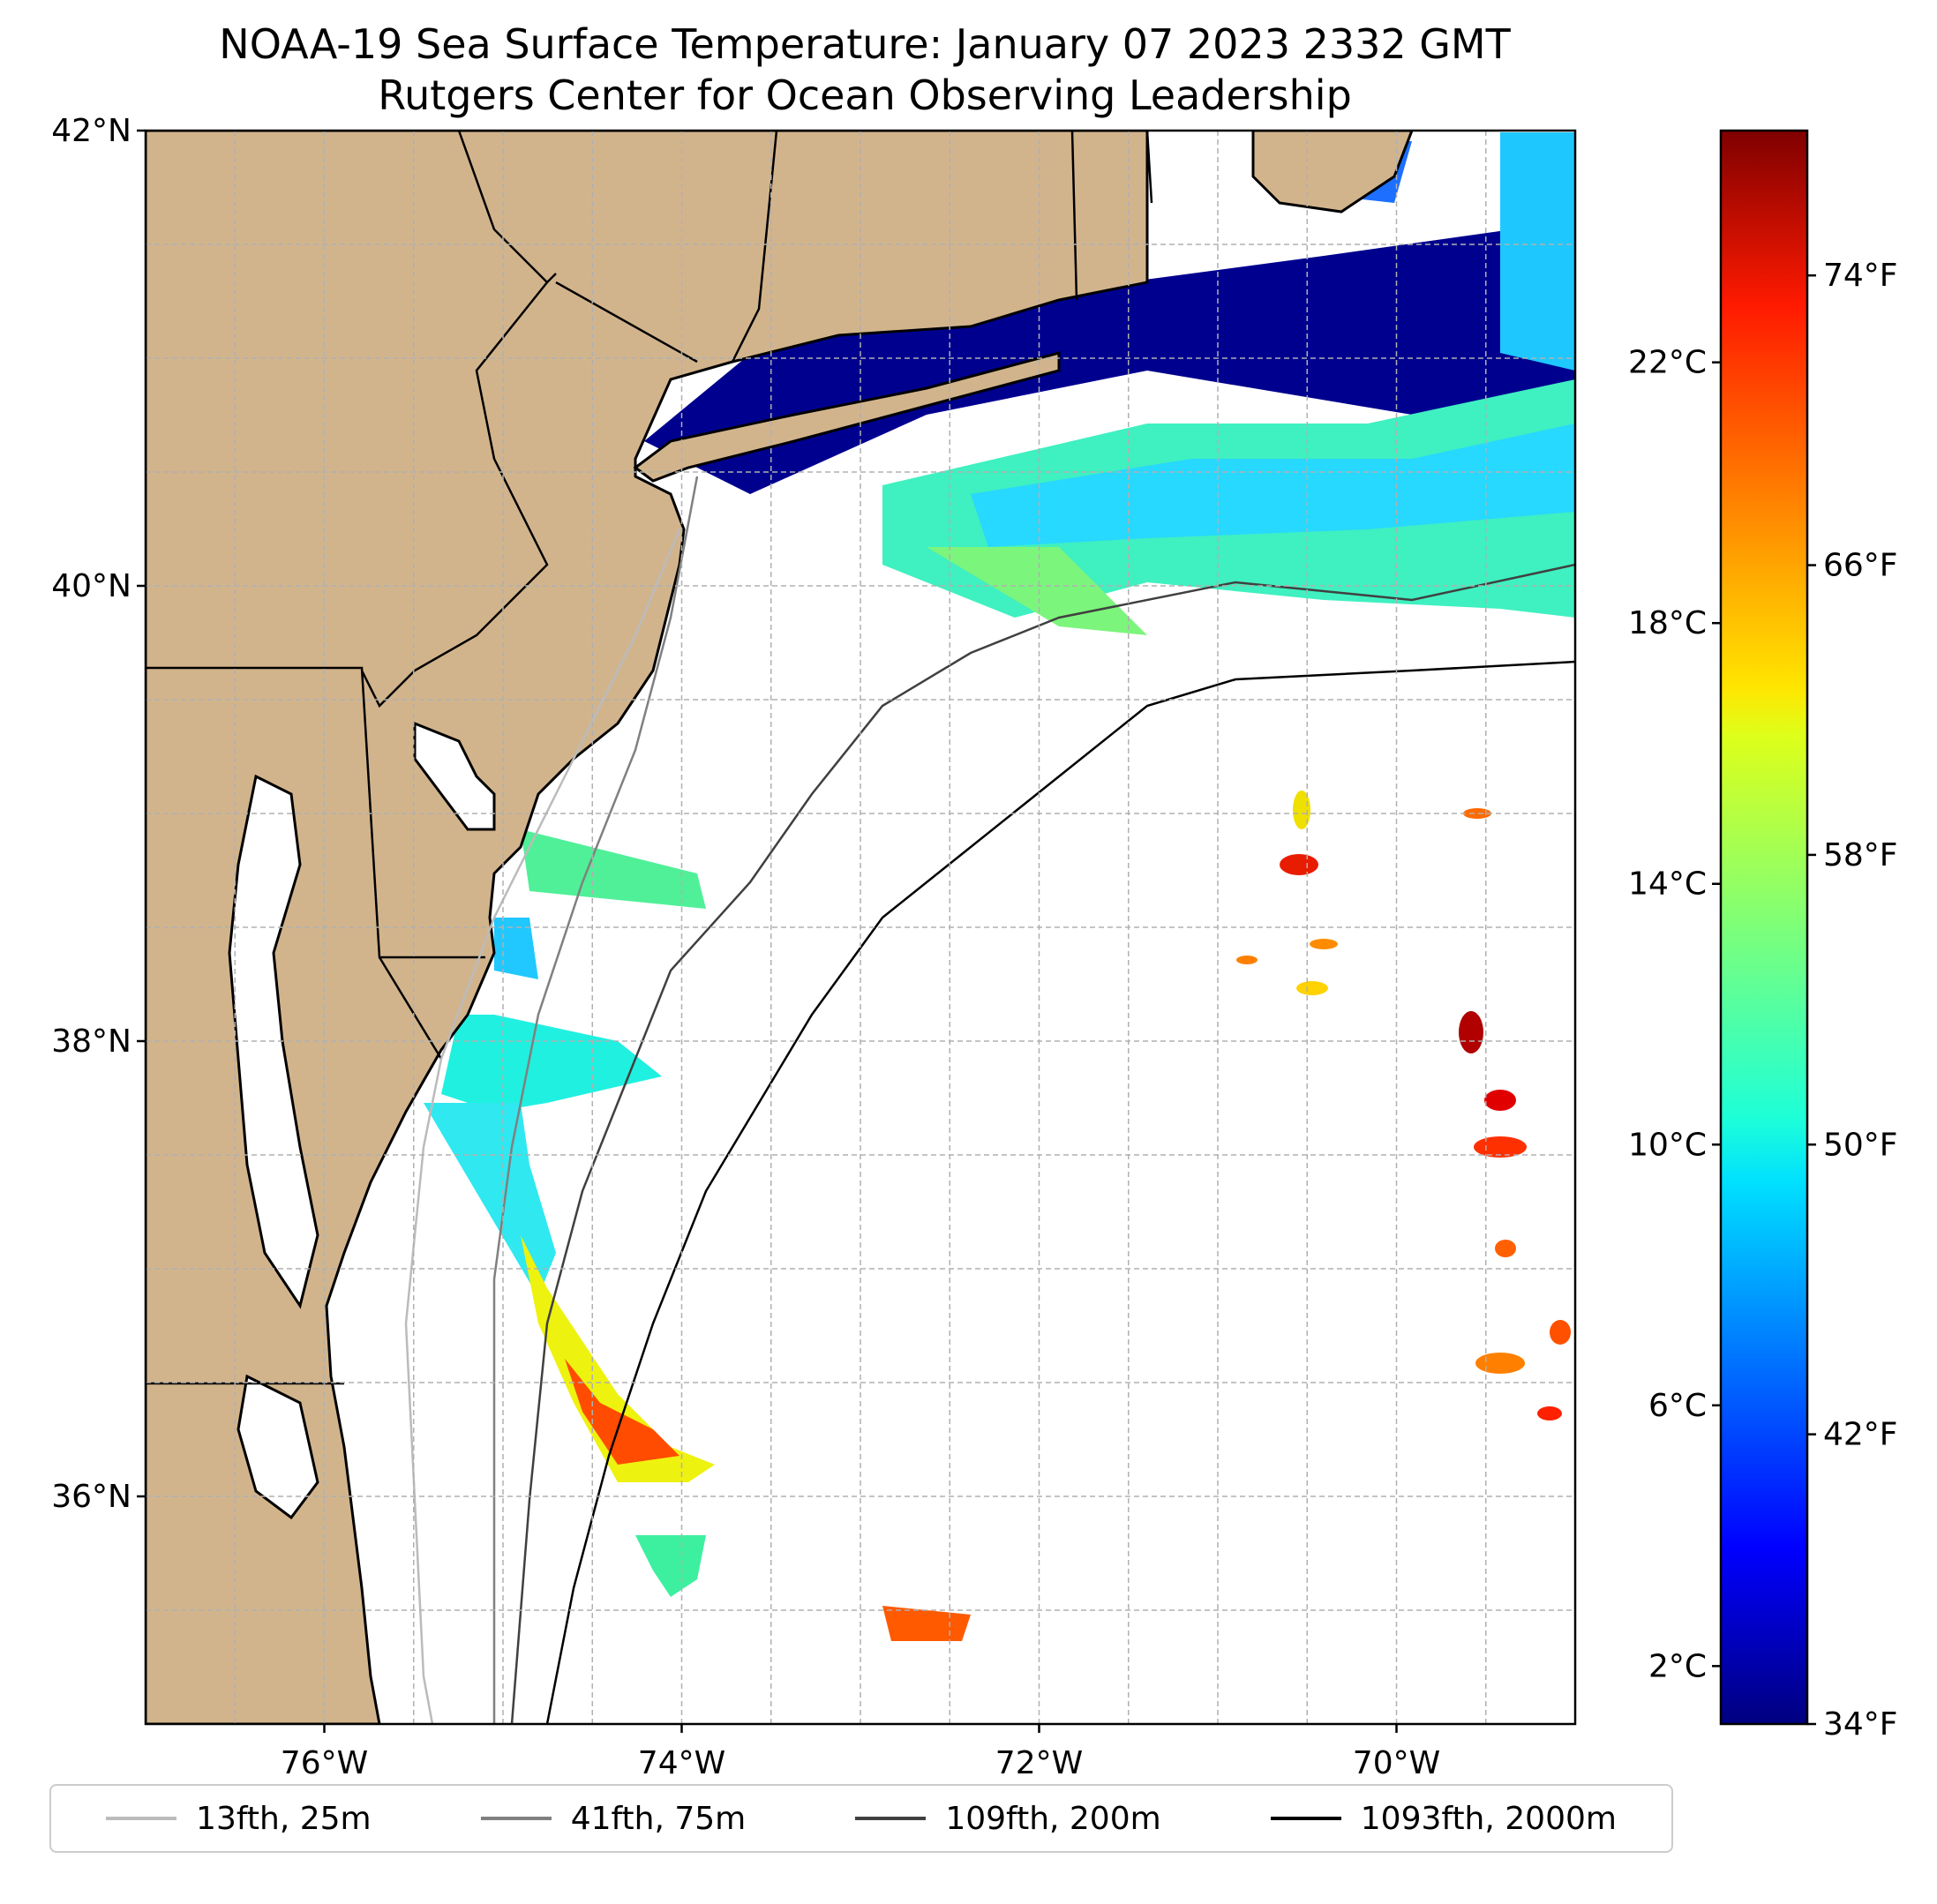 The image size is (1937, 1904). What do you see at coordinates (1403, 1106) in the screenshot?
I see `sst-warm-patches` at bounding box center [1403, 1106].